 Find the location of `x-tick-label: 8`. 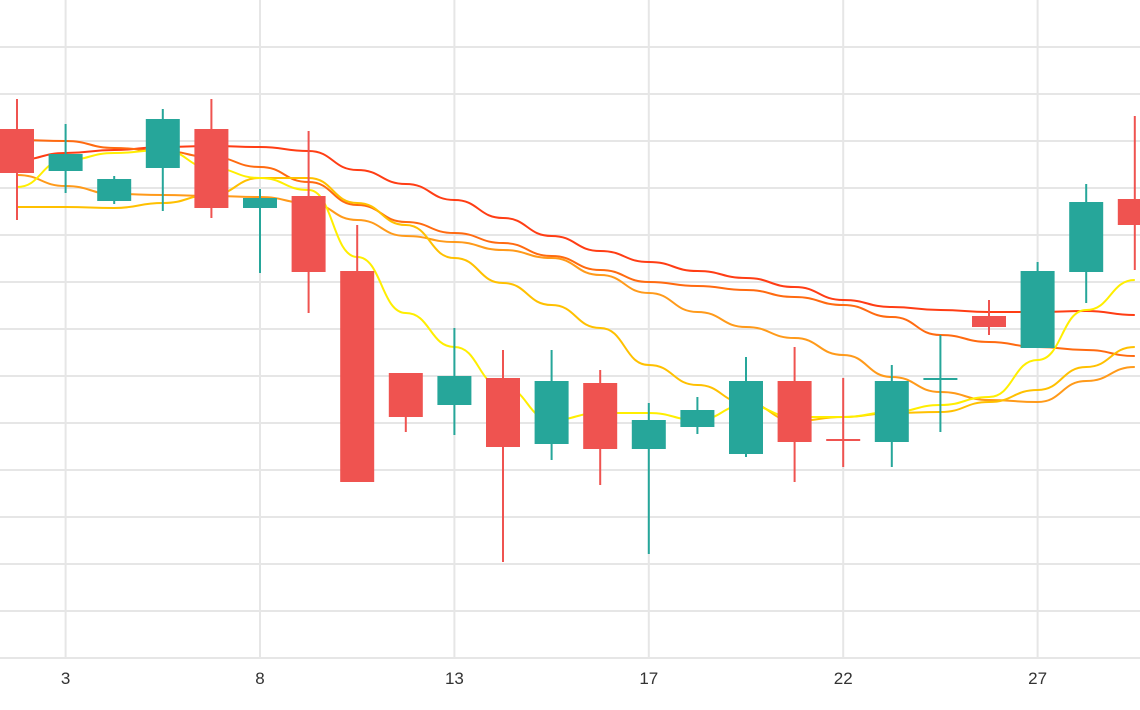

x-tick-label: 8 is located at coordinates (259, 678).